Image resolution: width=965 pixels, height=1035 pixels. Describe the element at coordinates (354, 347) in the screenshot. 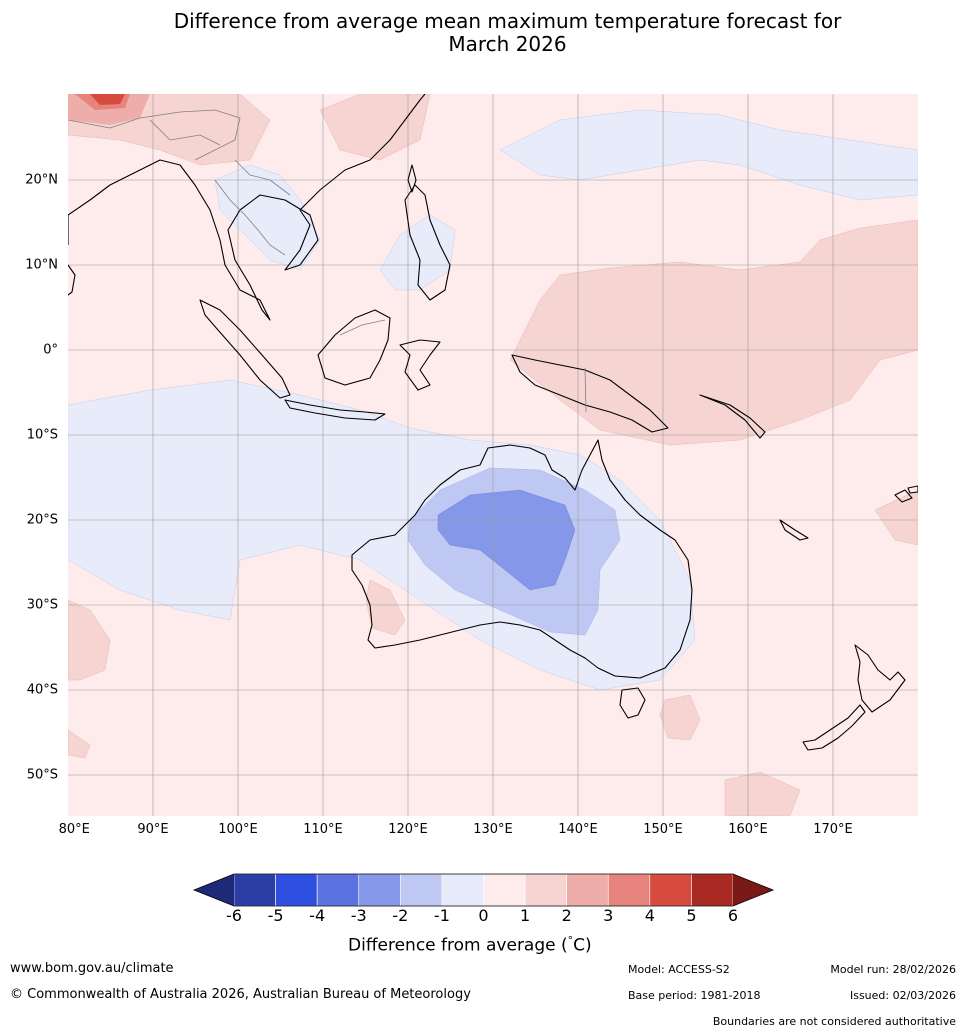

I see `coast-borneo` at that location.